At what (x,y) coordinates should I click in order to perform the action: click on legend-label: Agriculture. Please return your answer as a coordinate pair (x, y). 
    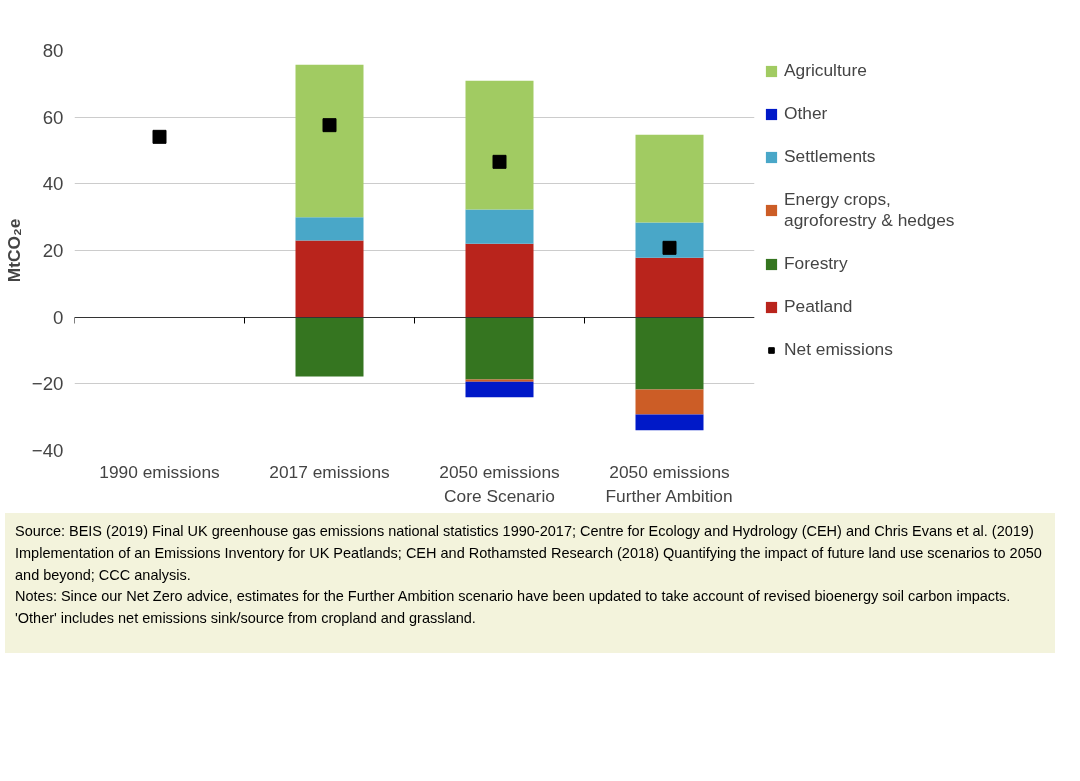
    Looking at the image, I should click on (825, 70).